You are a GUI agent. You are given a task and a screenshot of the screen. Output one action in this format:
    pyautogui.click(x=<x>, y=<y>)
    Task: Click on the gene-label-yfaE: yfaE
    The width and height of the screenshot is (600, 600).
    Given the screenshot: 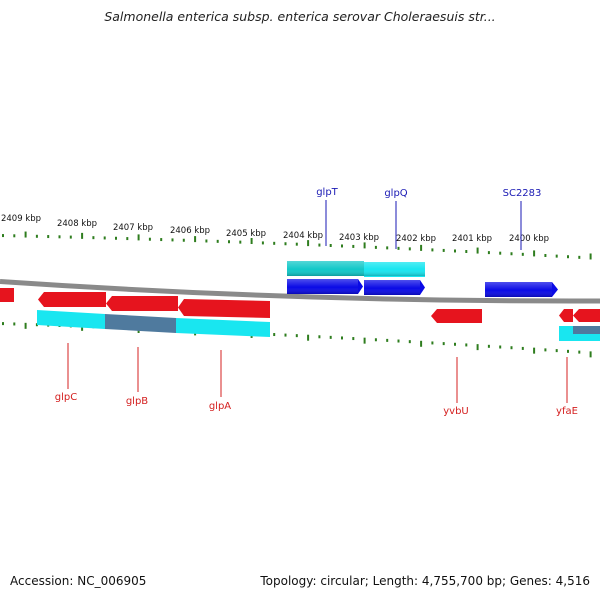 What is the action you would take?
    pyautogui.click(x=567, y=411)
    